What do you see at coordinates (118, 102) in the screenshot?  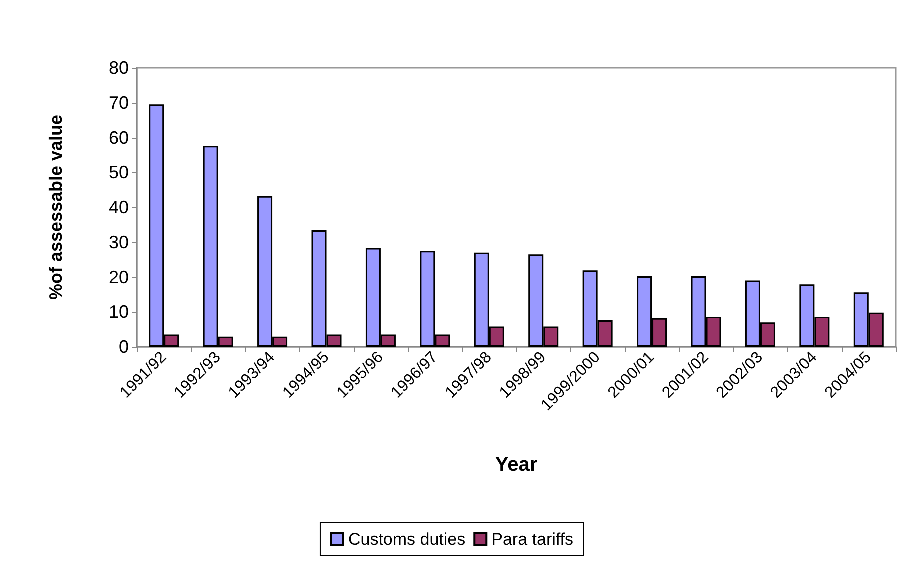 I see `y-tick-label: 70` at bounding box center [118, 102].